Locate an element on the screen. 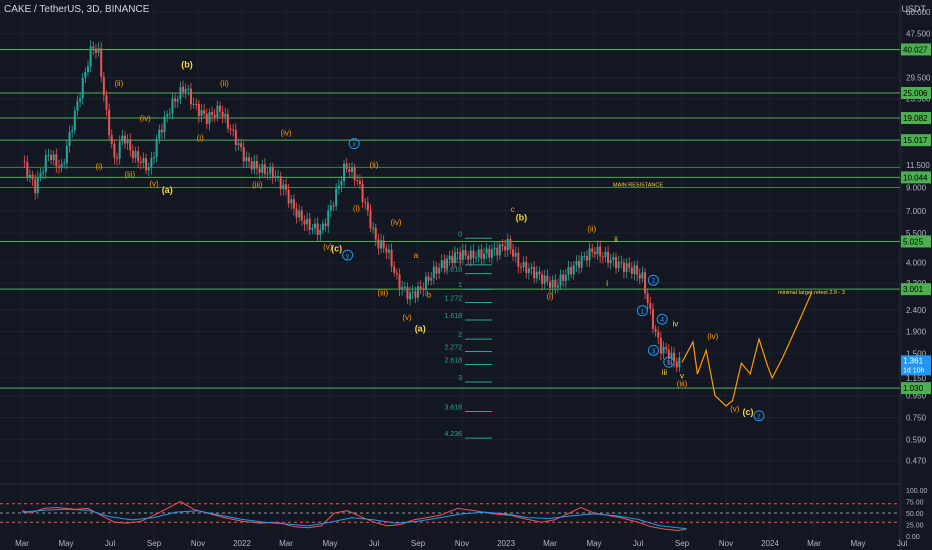  y-tick-label: 29.500 is located at coordinates (918, 78).